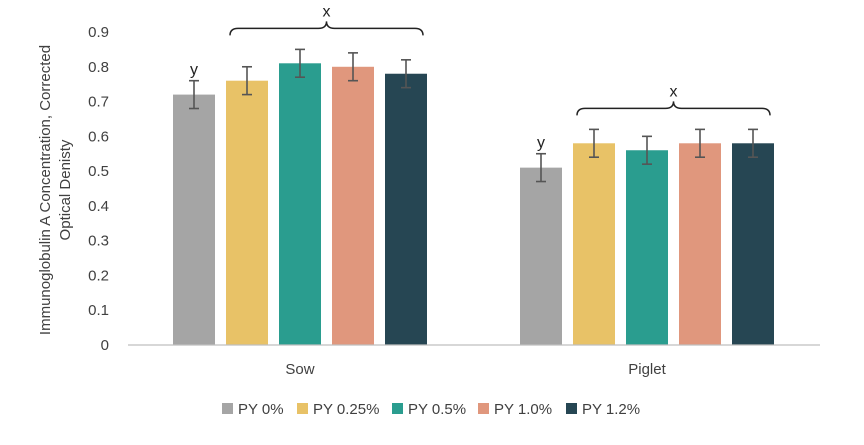  What do you see at coordinates (98, 206) in the screenshot?
I see `y-tick-label: 0.4` at bounding box center [98, 206].